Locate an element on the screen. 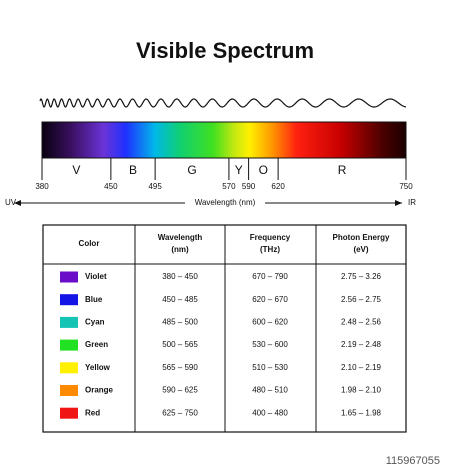 The width and height of the screenshot is (450, 469). header-unit: (THz) is located at coordinates (270, 249).